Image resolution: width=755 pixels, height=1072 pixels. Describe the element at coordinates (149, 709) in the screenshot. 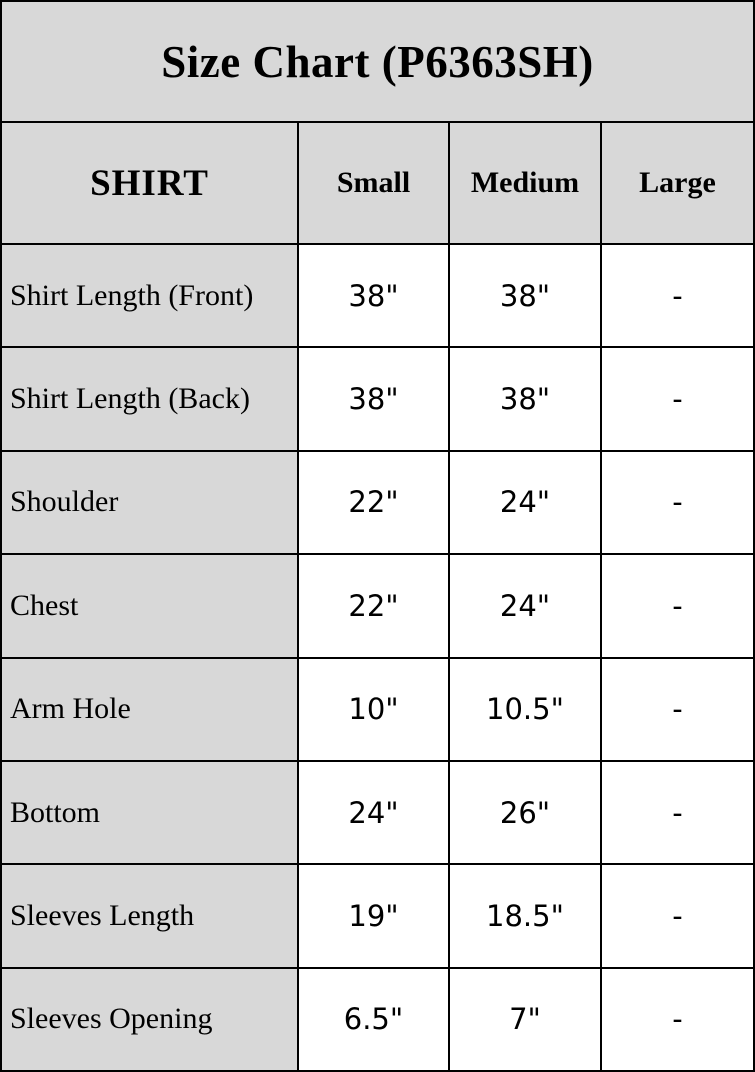

I see `row-label: Arm Hole` at that location.